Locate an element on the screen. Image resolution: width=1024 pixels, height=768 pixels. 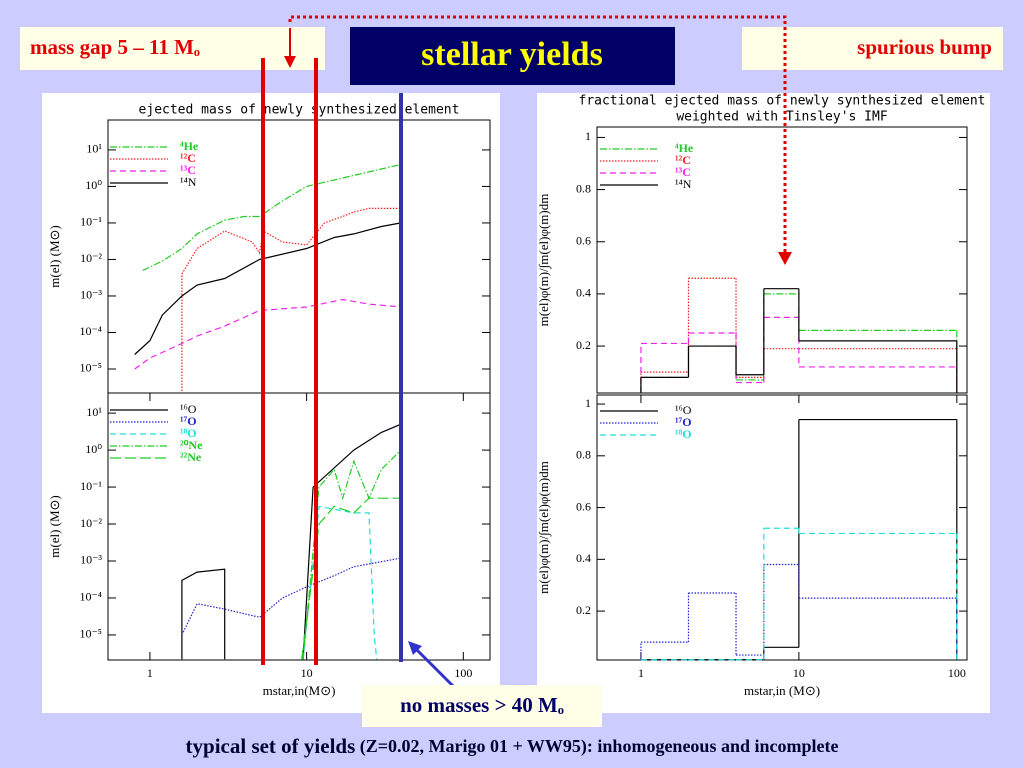
slide-title: stellar yields is located at coordinates (512, 54).